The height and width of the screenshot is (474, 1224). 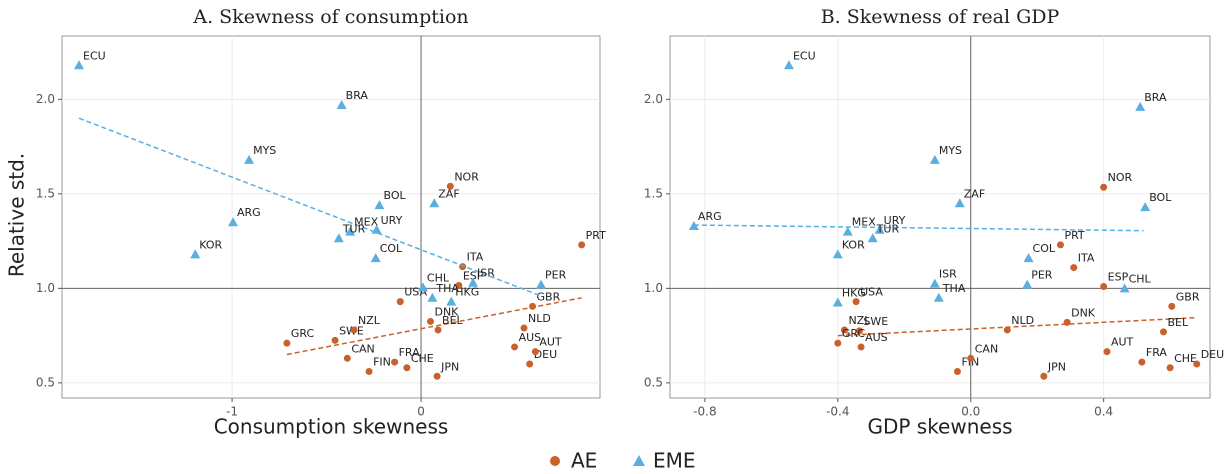 I want to click on point-label: BRA, so click(x=1155, y=97).